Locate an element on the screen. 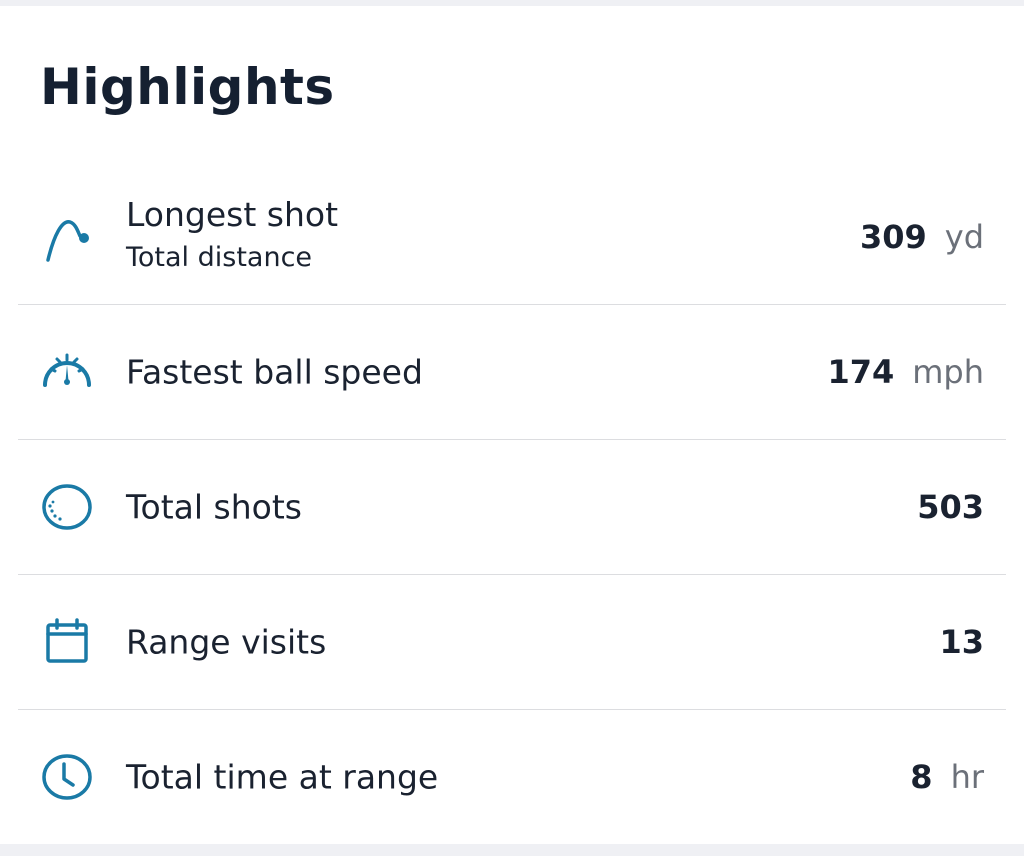 The image size is (1024, 856). page-title: Highlights is located at coordinates (187, 87).